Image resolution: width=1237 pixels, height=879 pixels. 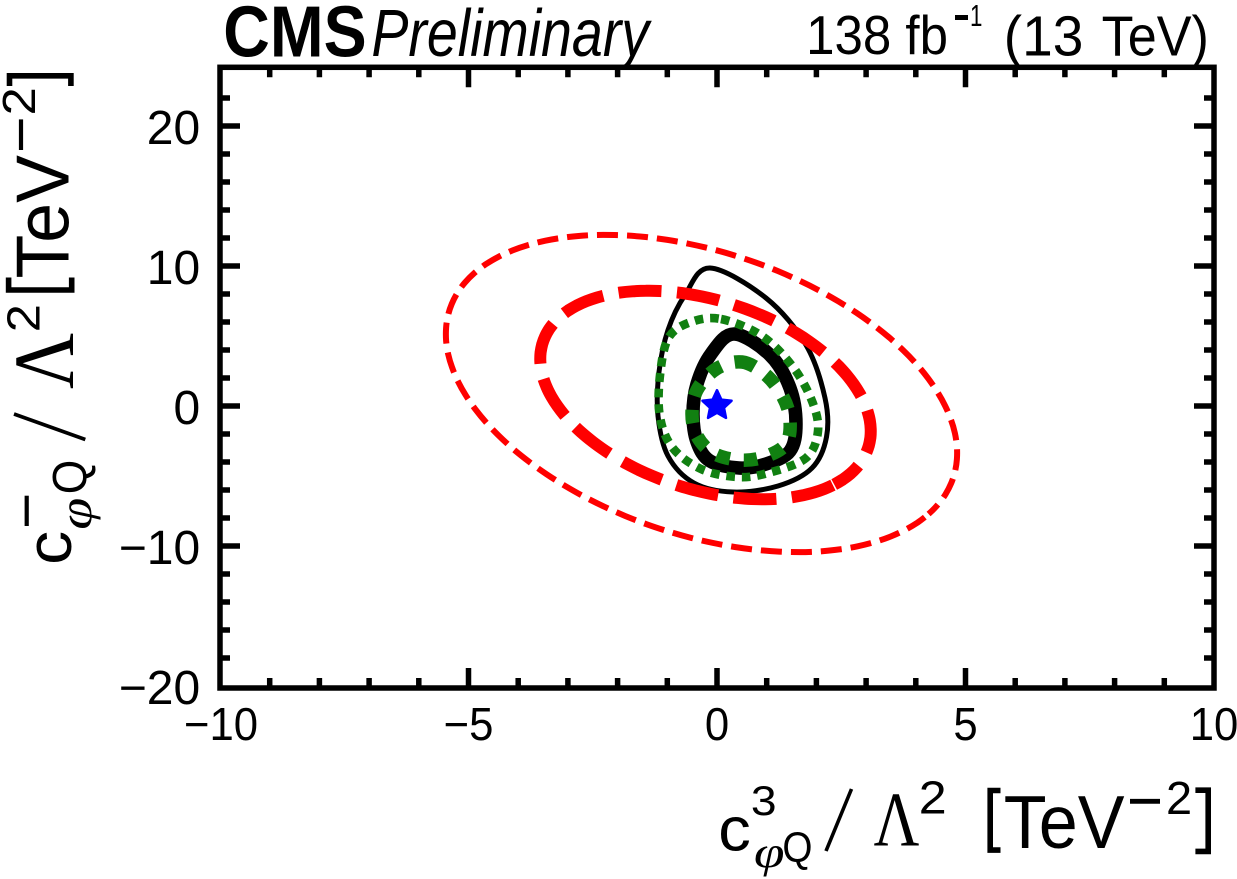 I want to click on svg-text: 20, so click(x=173, y=128).